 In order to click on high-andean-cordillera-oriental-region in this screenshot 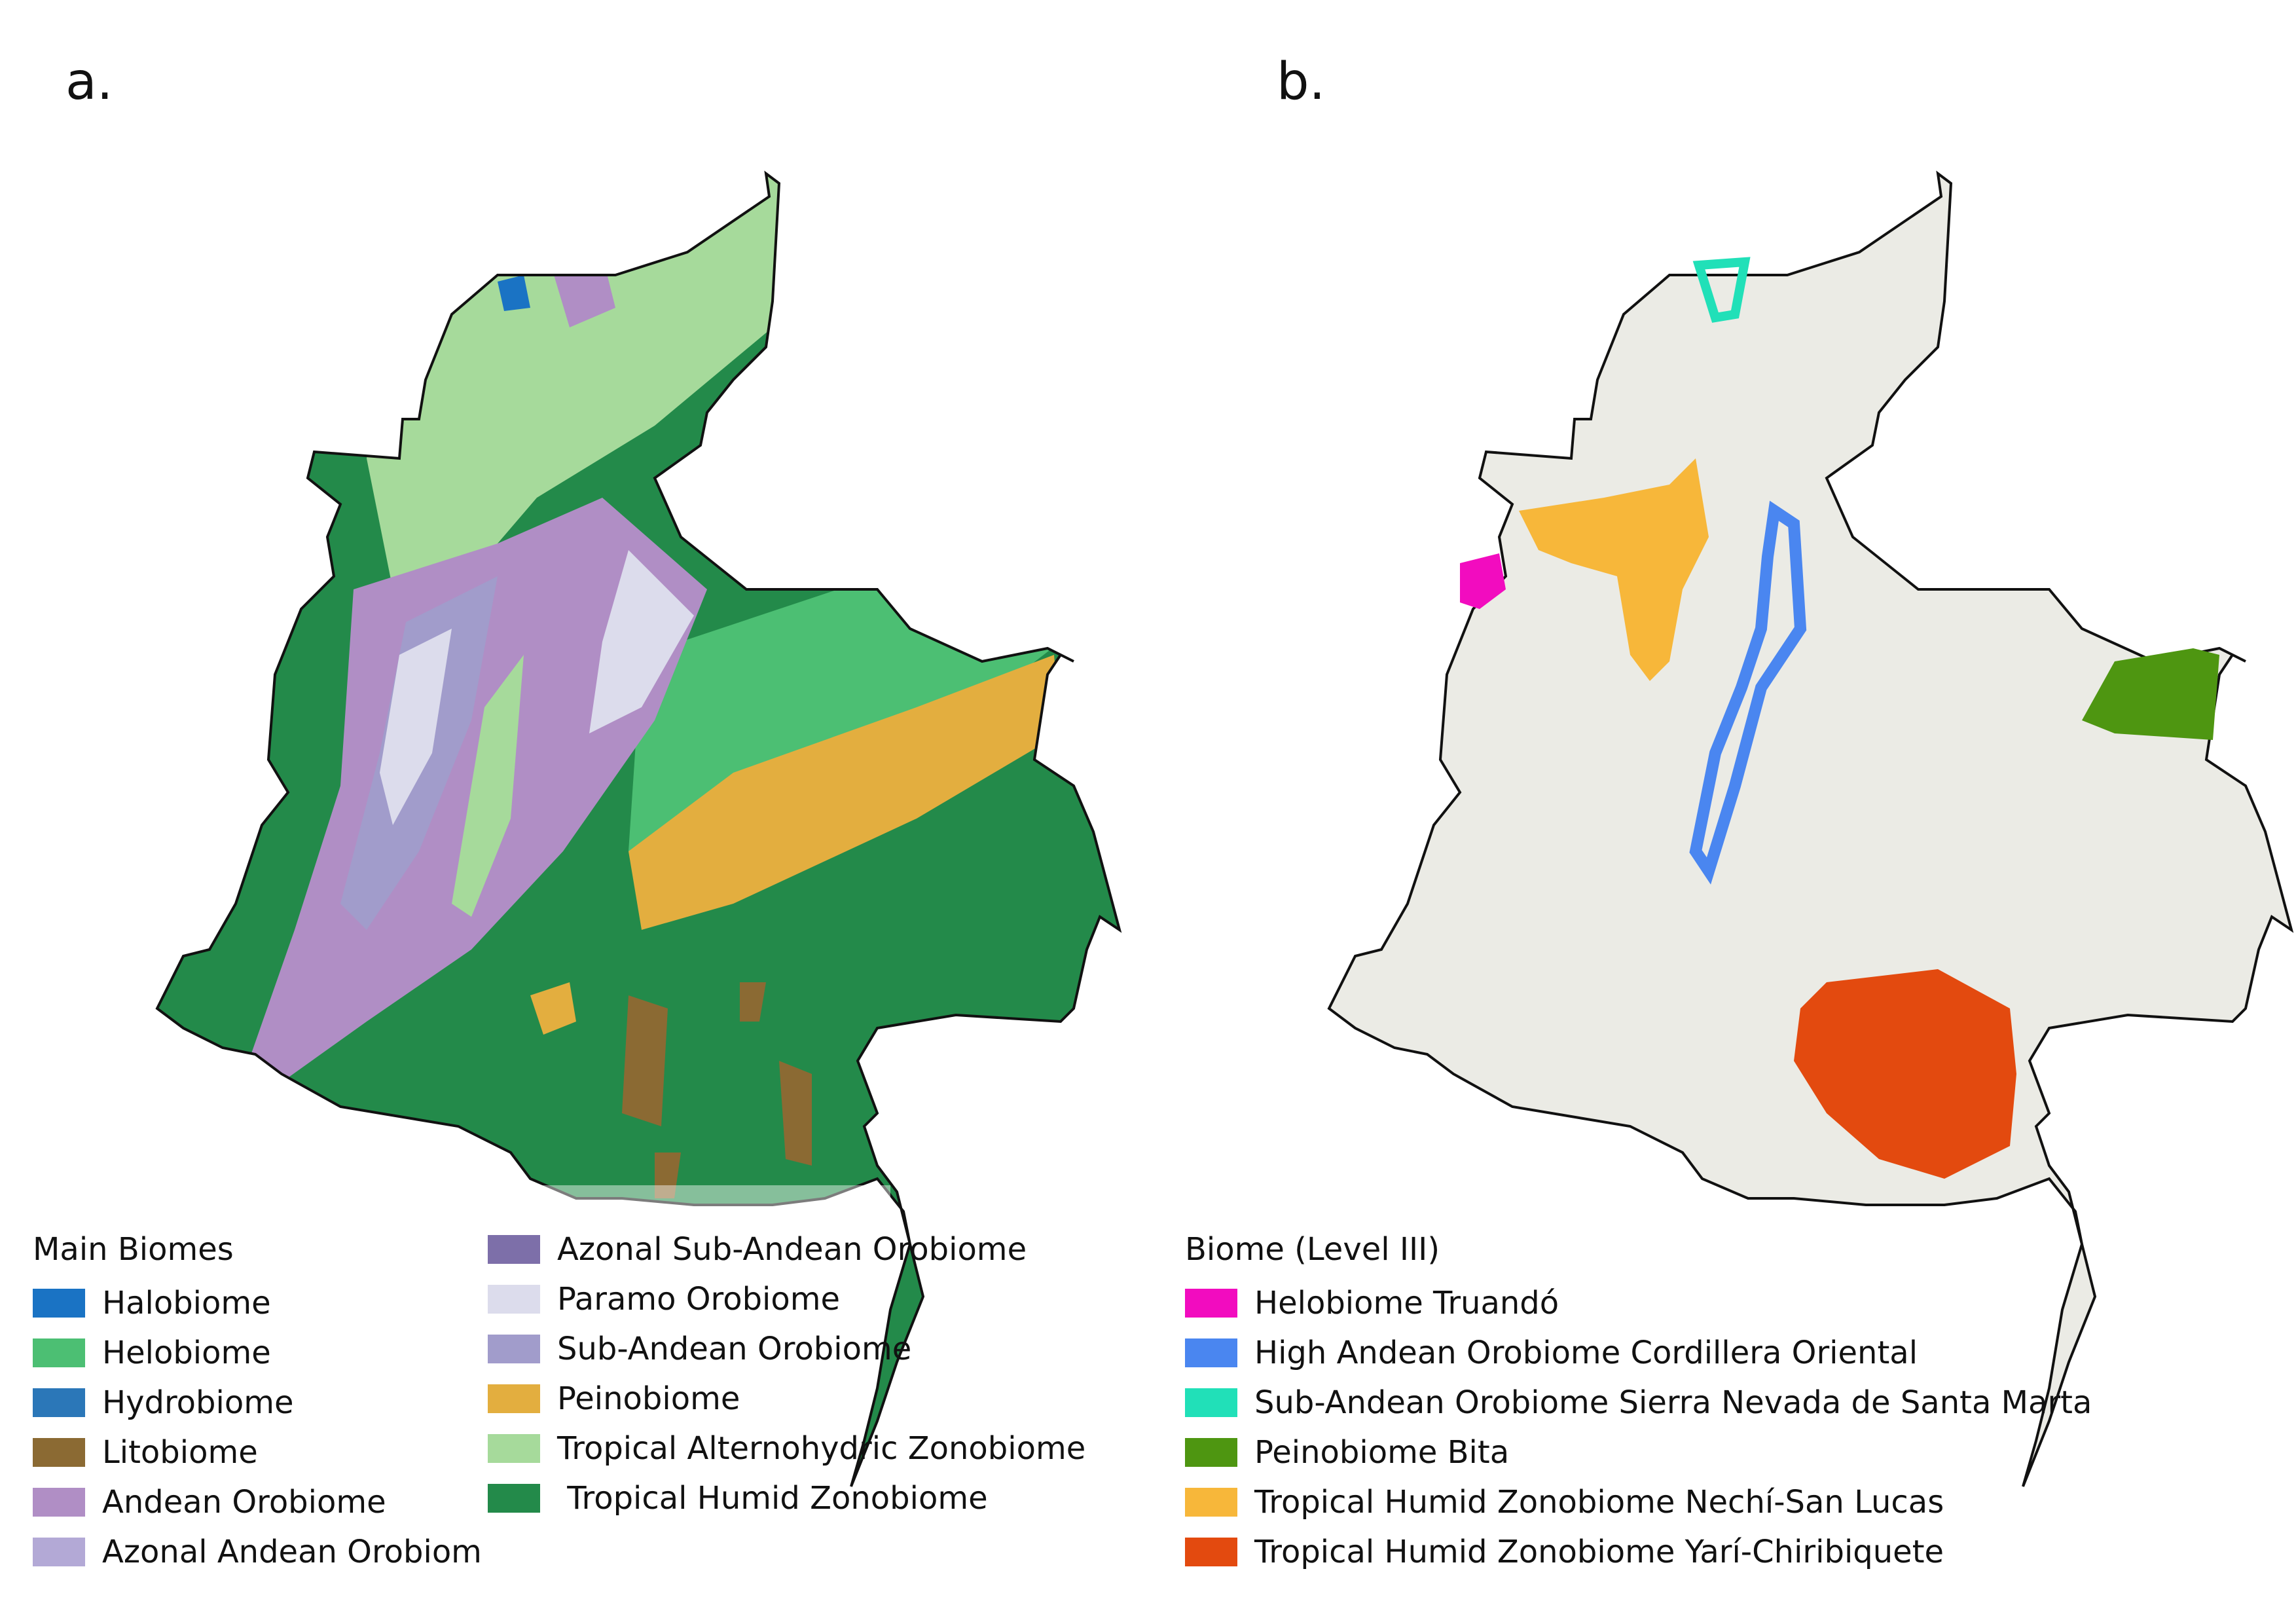, I will do `click(1748, 692)`.